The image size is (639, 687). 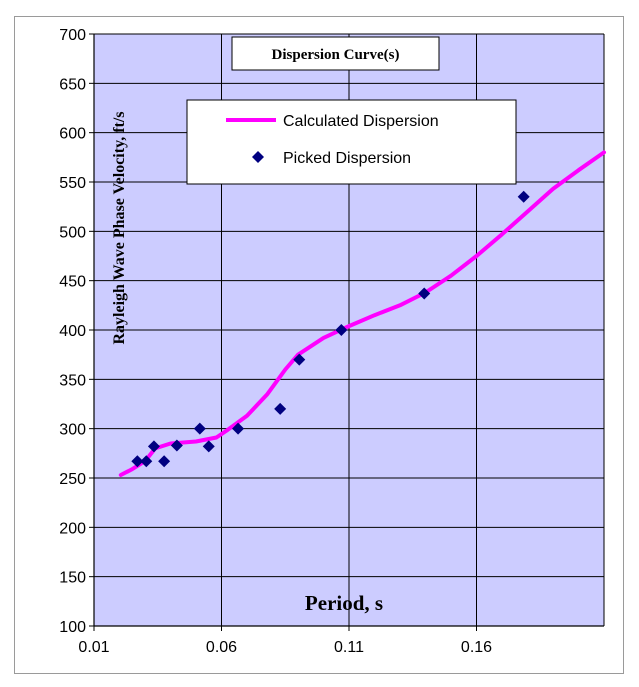 I want to click on y-tick-label: 150, so click(x=72, y=578).